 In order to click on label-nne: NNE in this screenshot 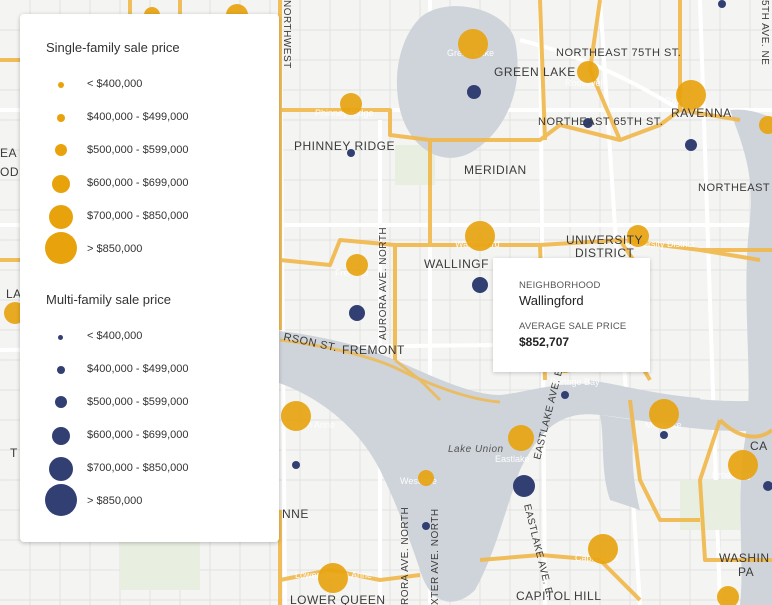, I will do `click(295, 514)`.